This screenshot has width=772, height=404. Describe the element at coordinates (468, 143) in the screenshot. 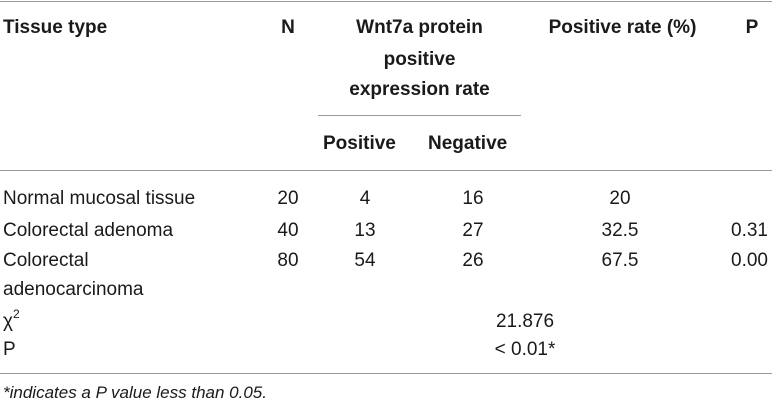

I see `header-negative: Negative` at that location.